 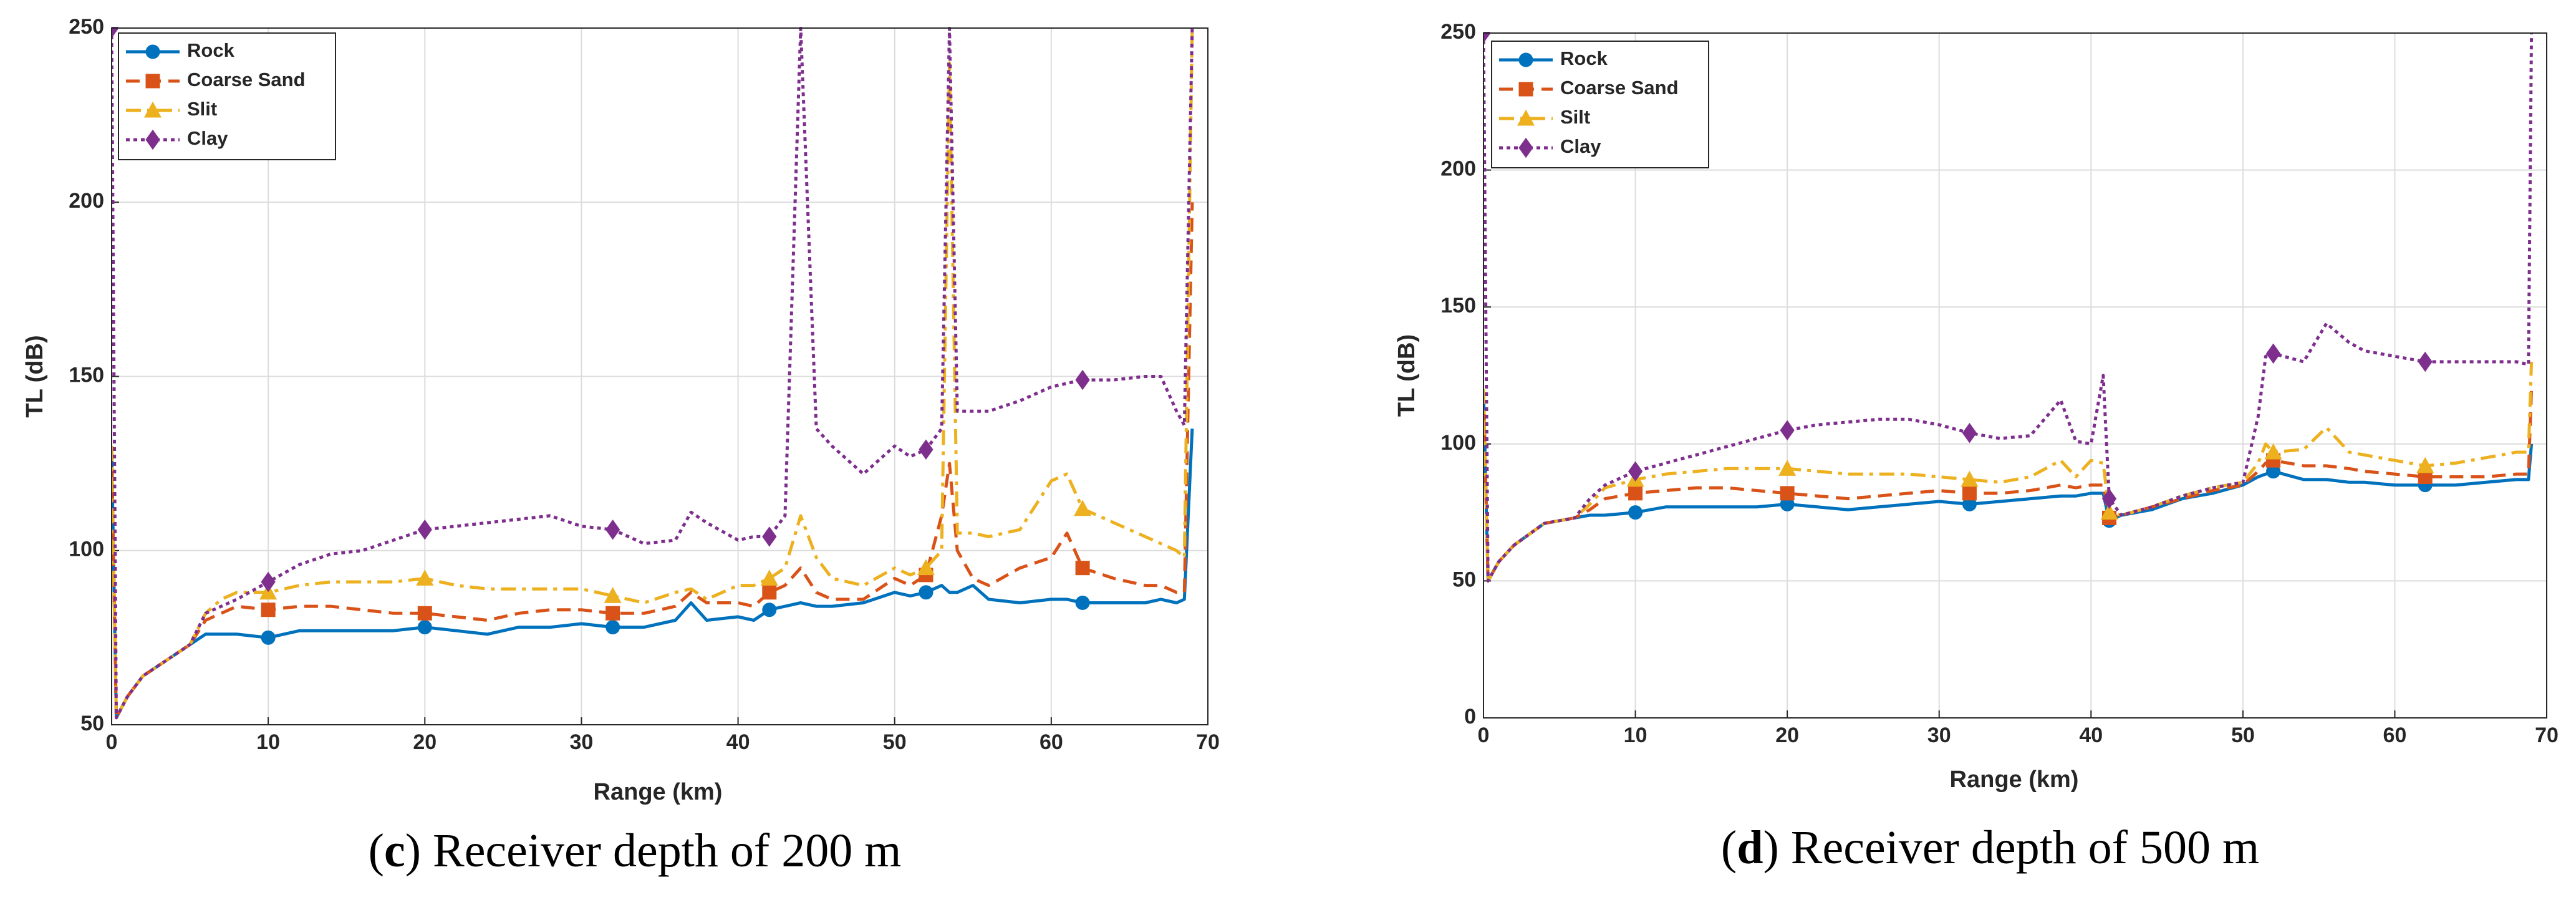 What do you see at coordinates (1600, 104) in the screenshot?
I see `legend: Rock Coarse Sand Silt Clay` at bounding box center [1600, 104].